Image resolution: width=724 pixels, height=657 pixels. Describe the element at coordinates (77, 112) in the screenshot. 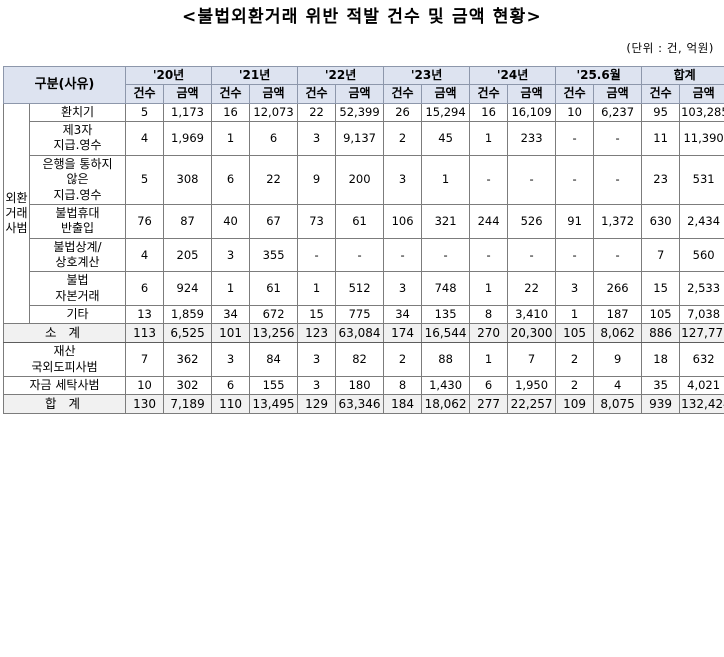

I see `row-label-0: 환치기` at that location.